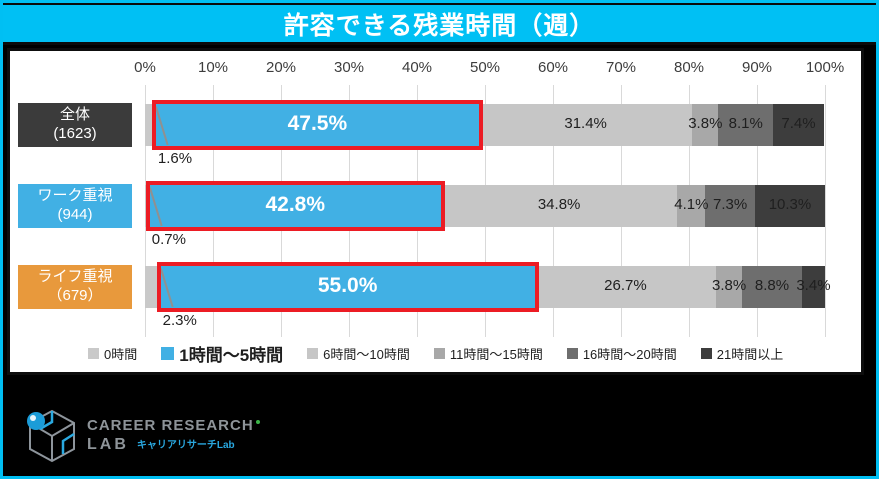 The height and width of the screenshot is (479, 879). Describe the element at coordinates (51, 436) in the screenshot. I see `logo-cube-icon` at that location.